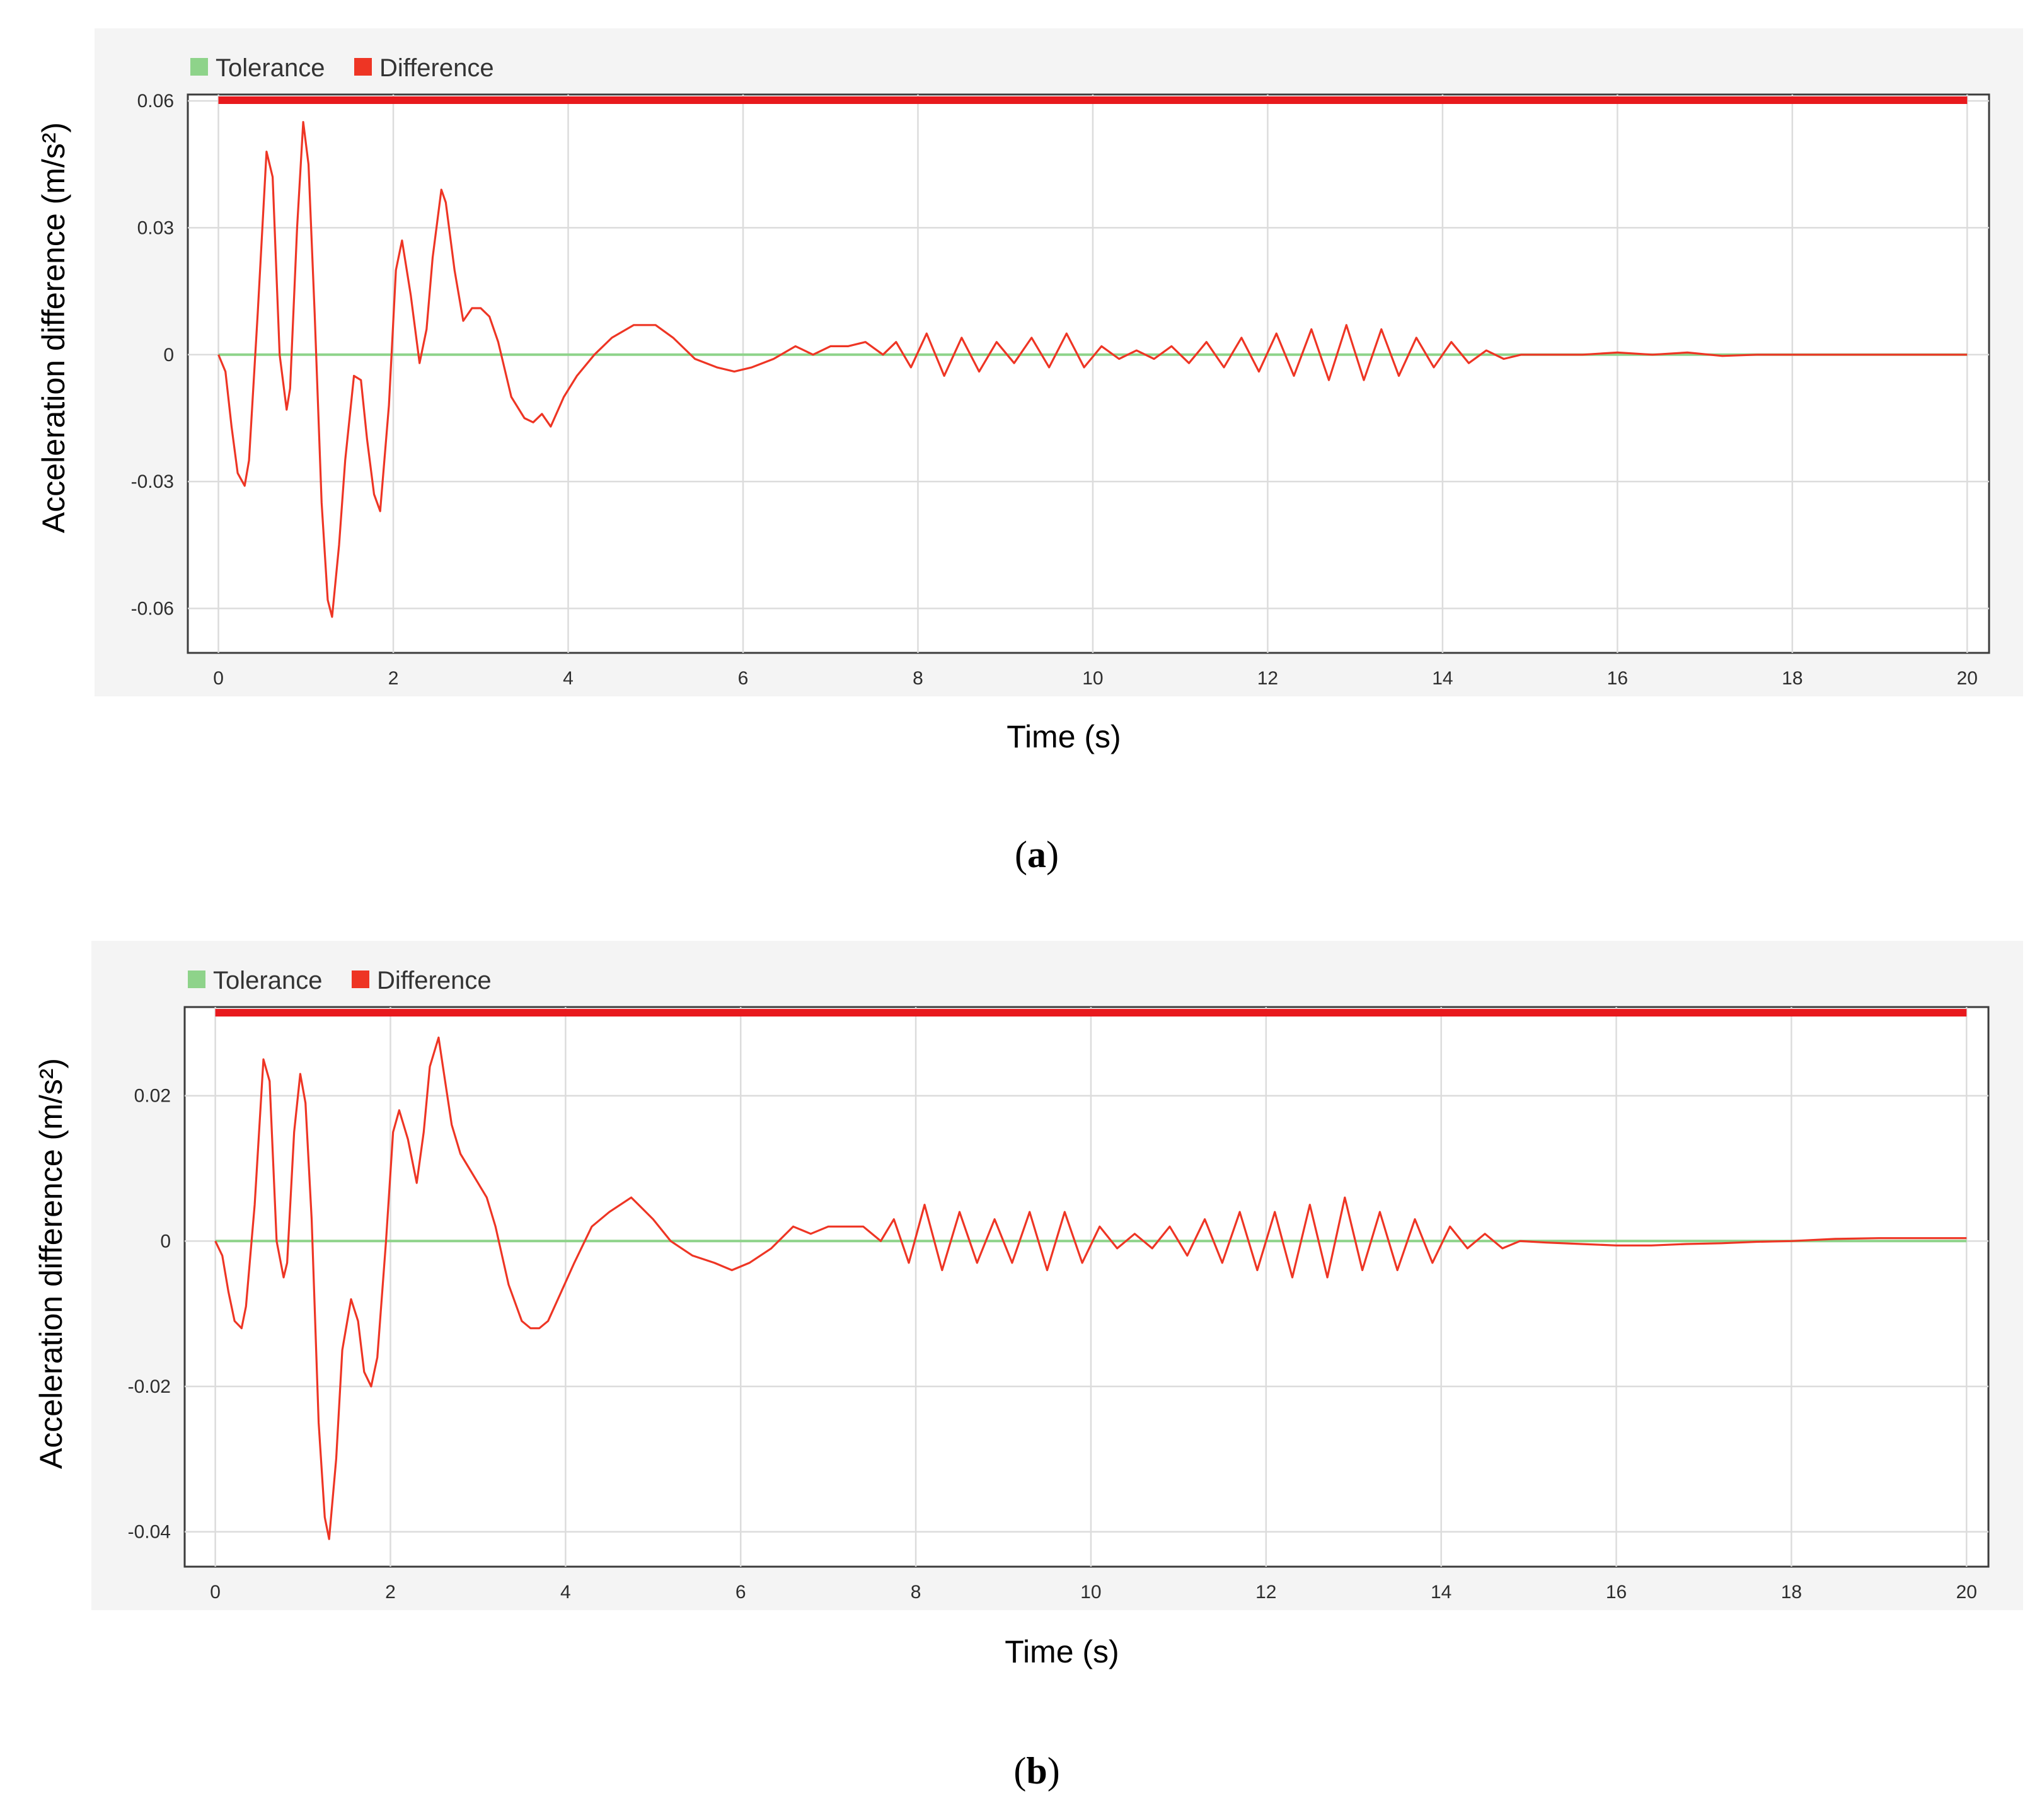 The height and width of the screenshot is (1820, 2042). Describe the element at coordinates (149, 1386) in the screenshot. I see `y-tick-label: -0.02` at that location.